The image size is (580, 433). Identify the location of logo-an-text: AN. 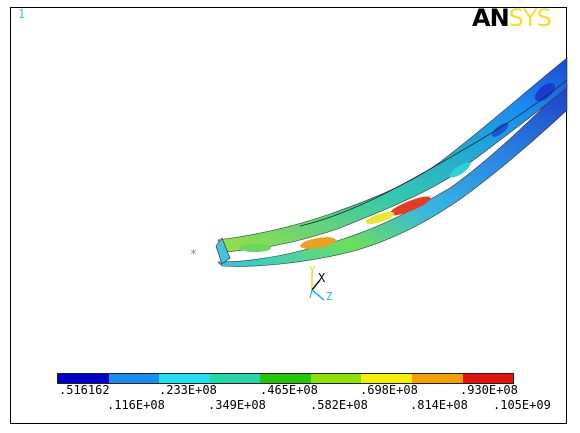
(491, 18).